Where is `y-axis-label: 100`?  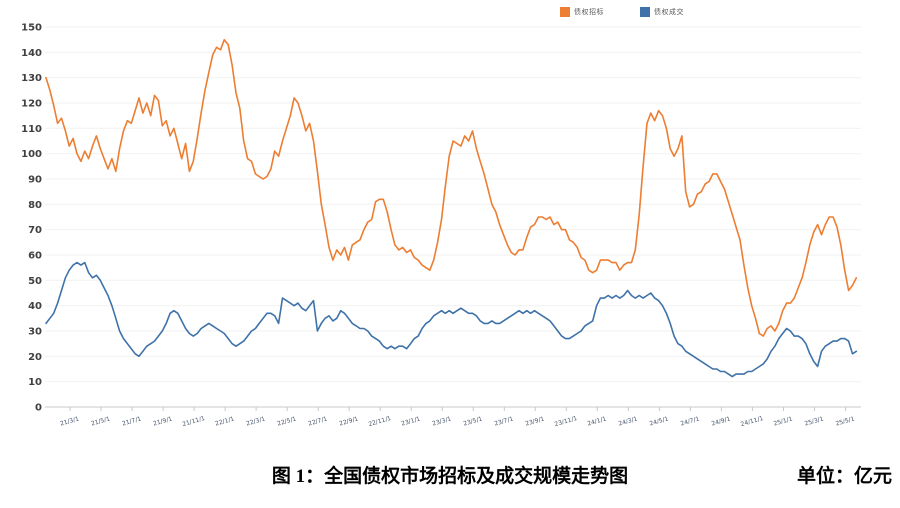
y-axis-label: 100 is located at coordinates (31, 154).